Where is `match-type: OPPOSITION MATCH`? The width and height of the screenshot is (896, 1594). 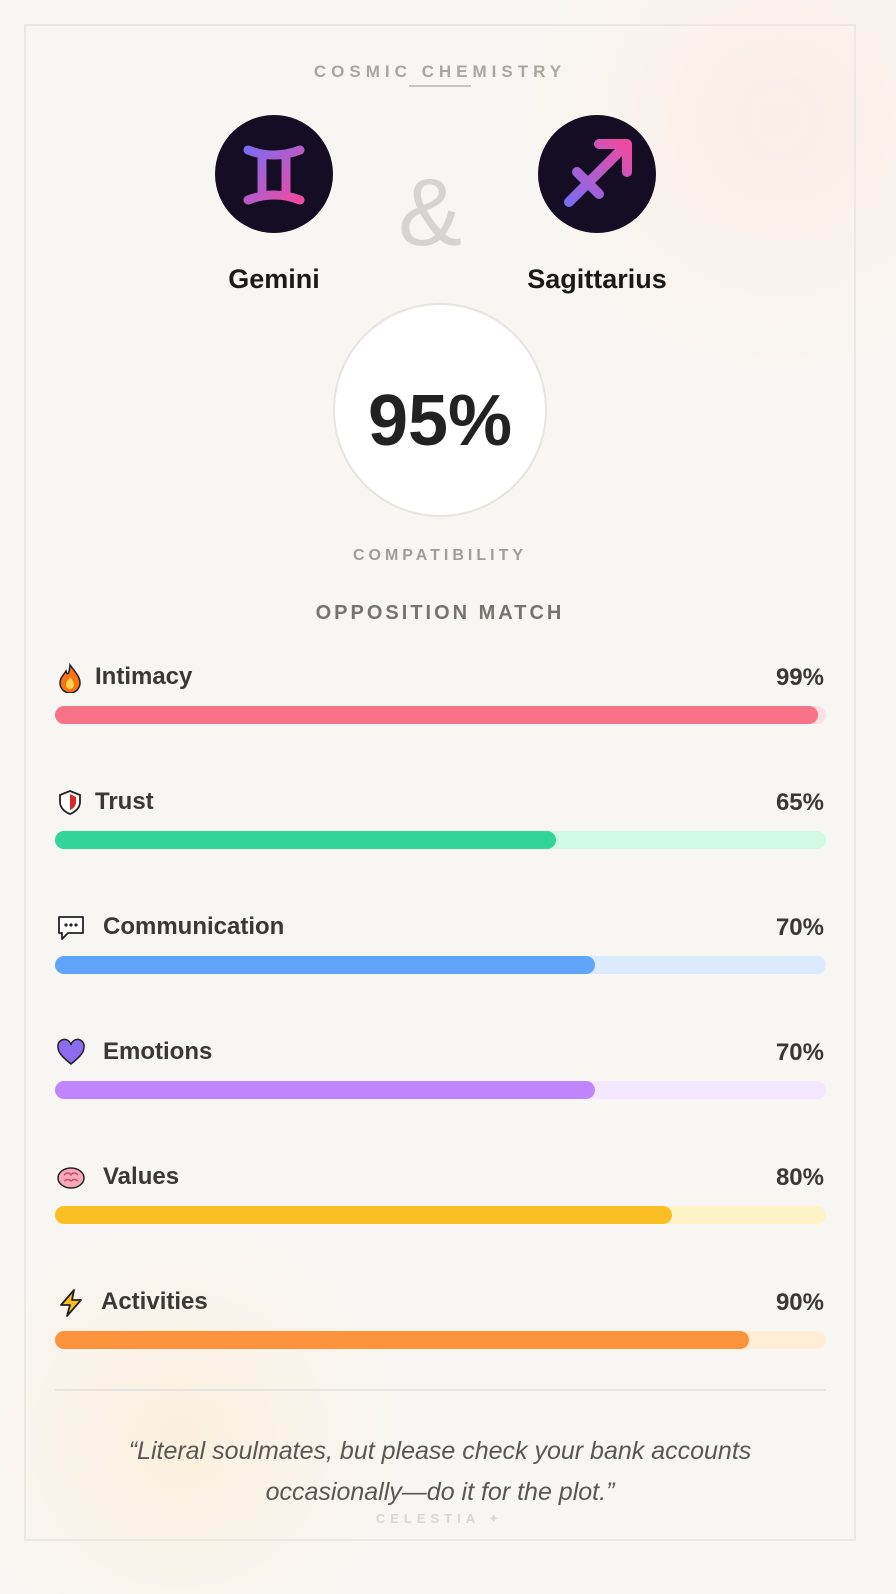
match-type: OPPOSITION MATCH is located at coordinates (440, 613).